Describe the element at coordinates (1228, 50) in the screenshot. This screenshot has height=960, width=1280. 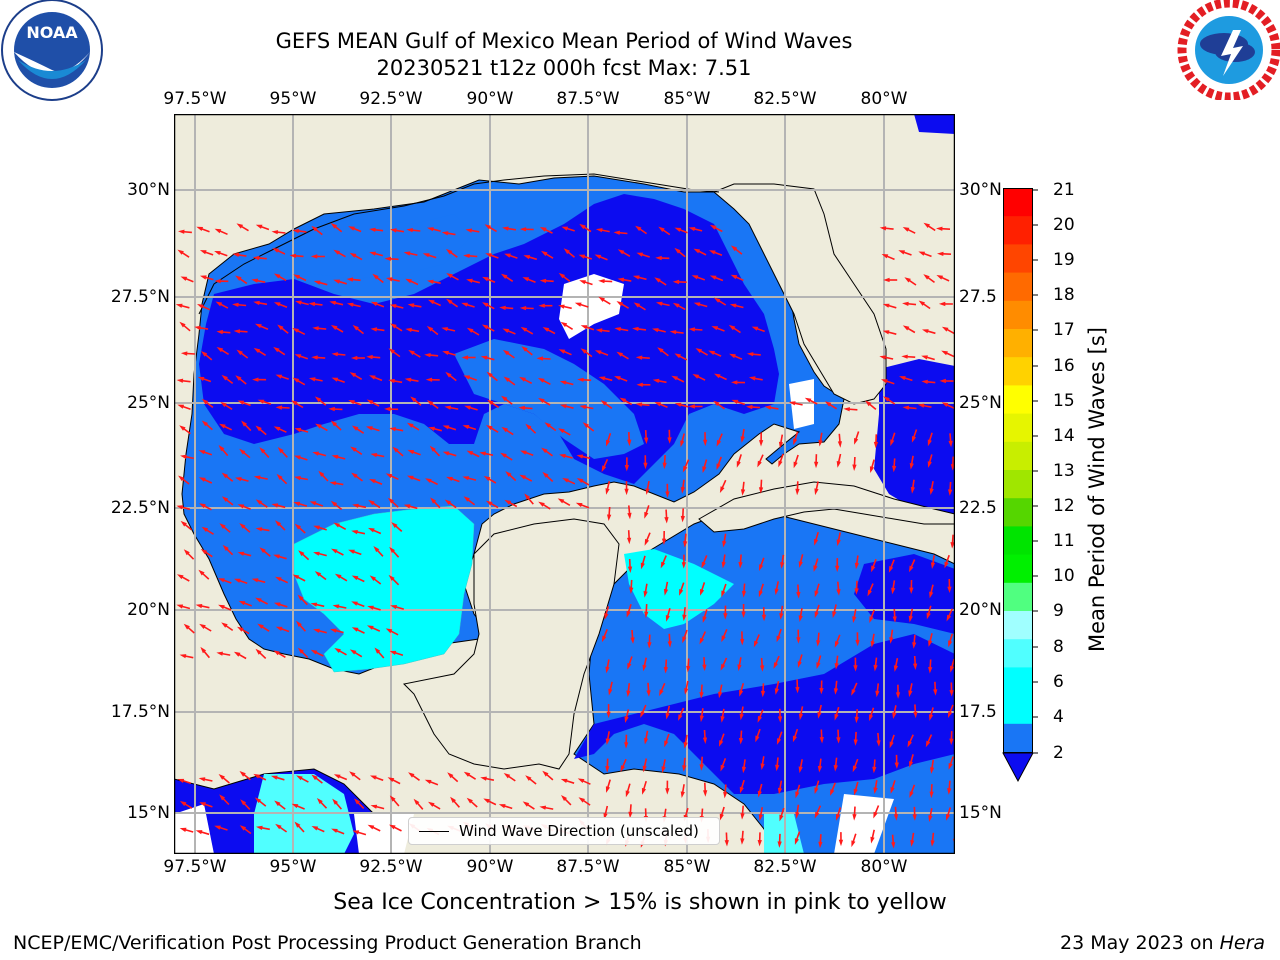
I see `nws-logo` at that location.